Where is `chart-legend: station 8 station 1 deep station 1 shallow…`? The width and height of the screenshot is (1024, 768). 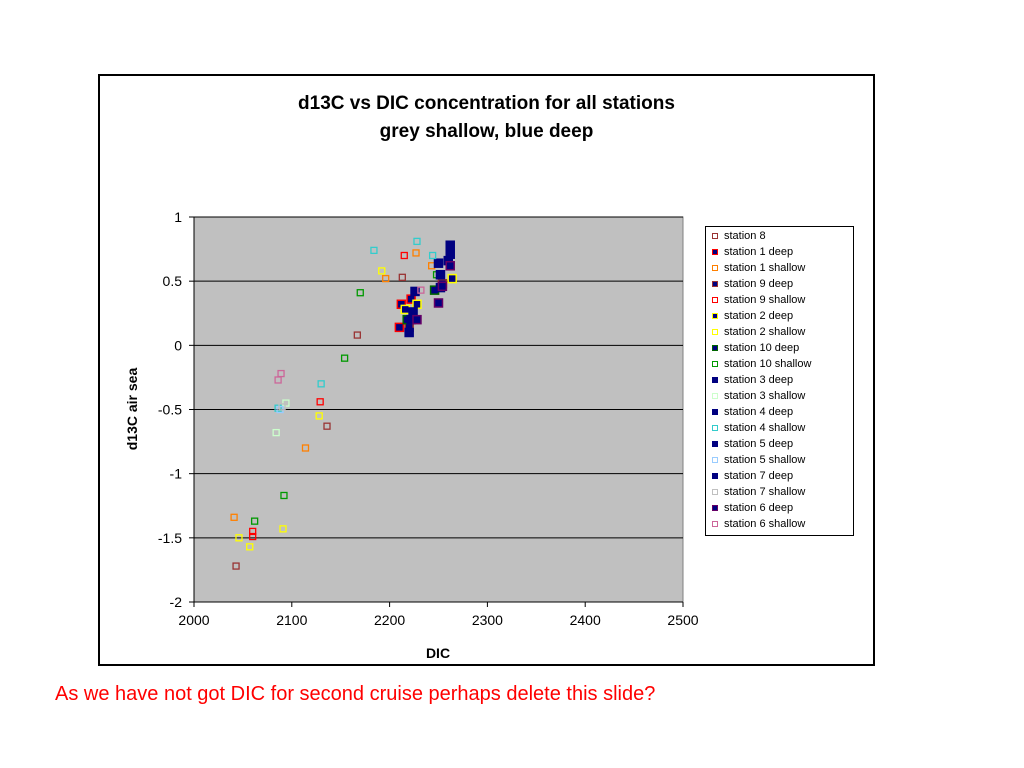 chart-legend: station 8 station 1 deep station 1 shallow… is located at coordinates (779, 381).